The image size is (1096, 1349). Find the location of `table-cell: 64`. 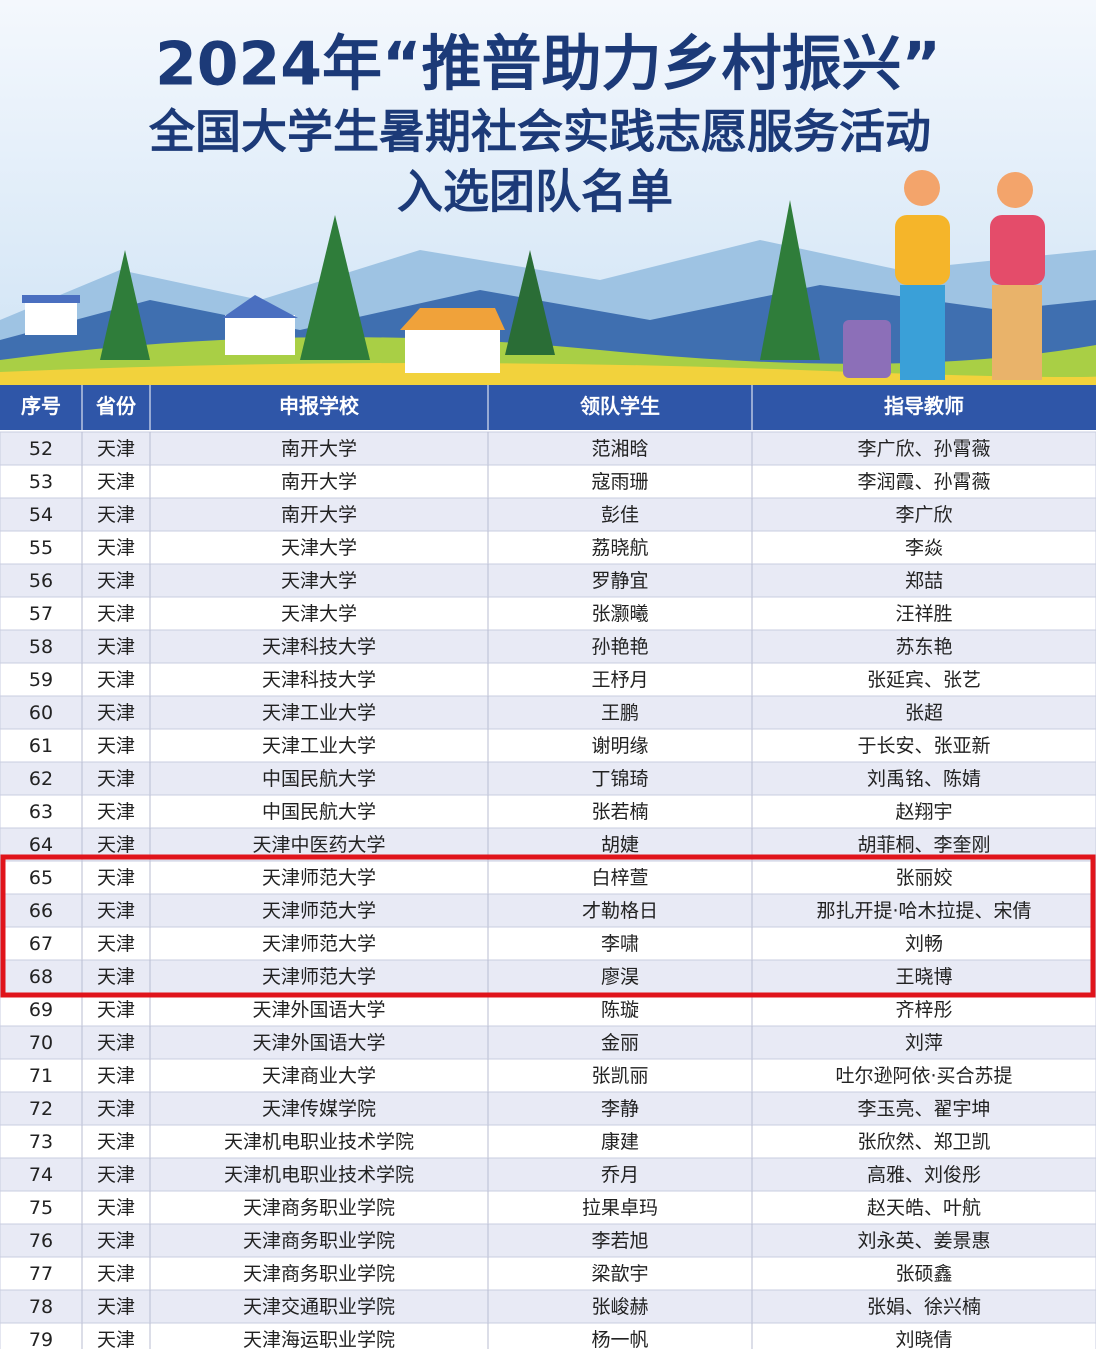

table-cell: 64 is located at coordinates (41, 845).